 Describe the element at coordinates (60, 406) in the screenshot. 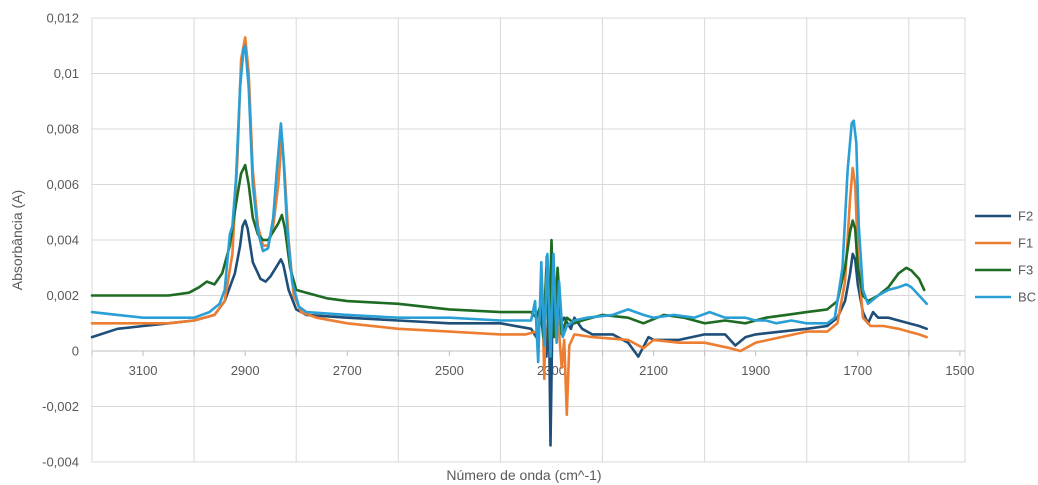

I see `y-tick-label: -0,002` at that location.